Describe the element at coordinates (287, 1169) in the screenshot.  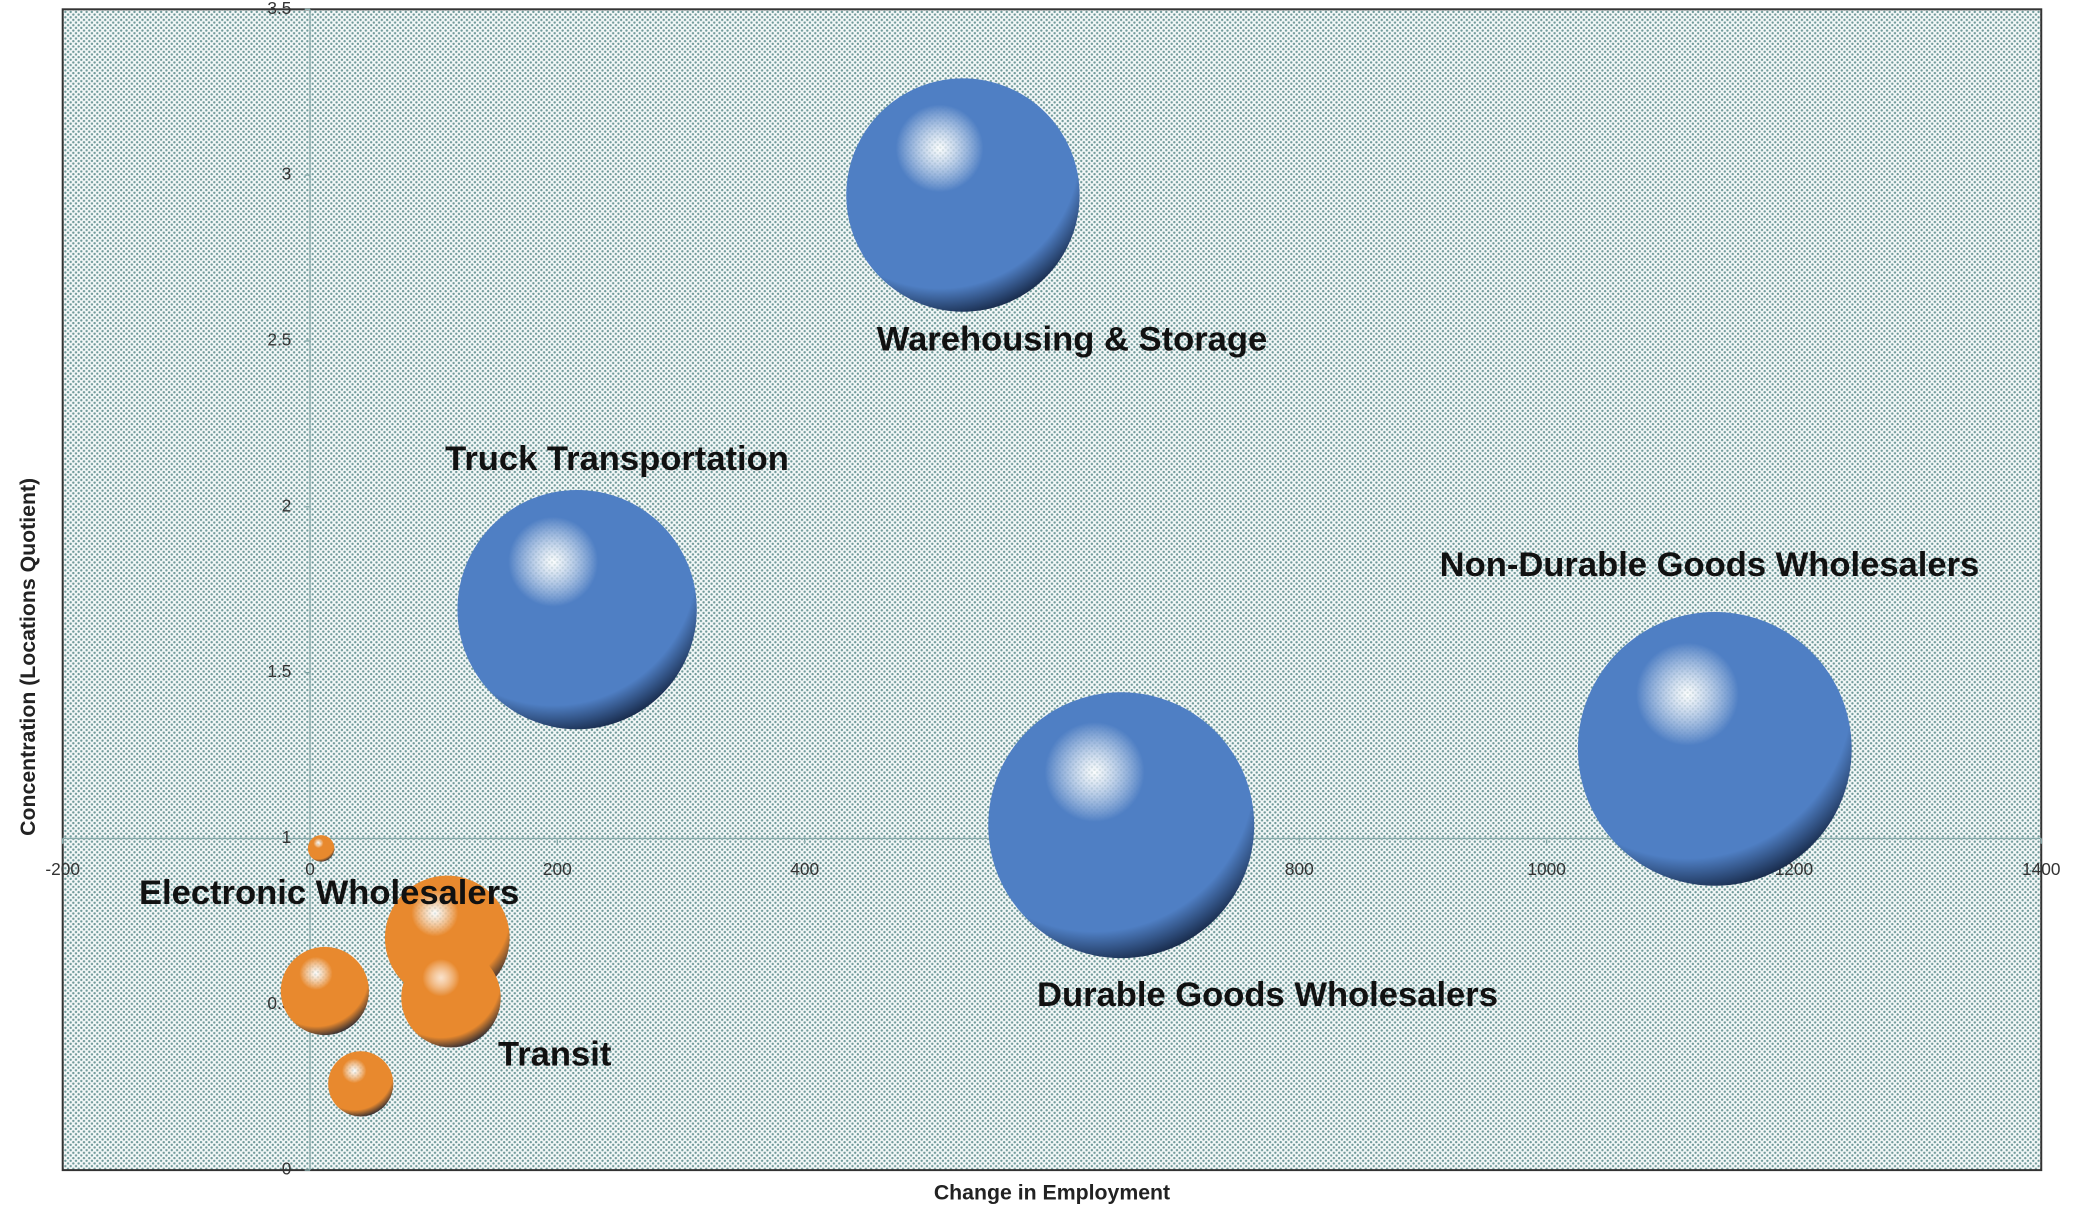
I see `y-tick-label: 0` at that location.